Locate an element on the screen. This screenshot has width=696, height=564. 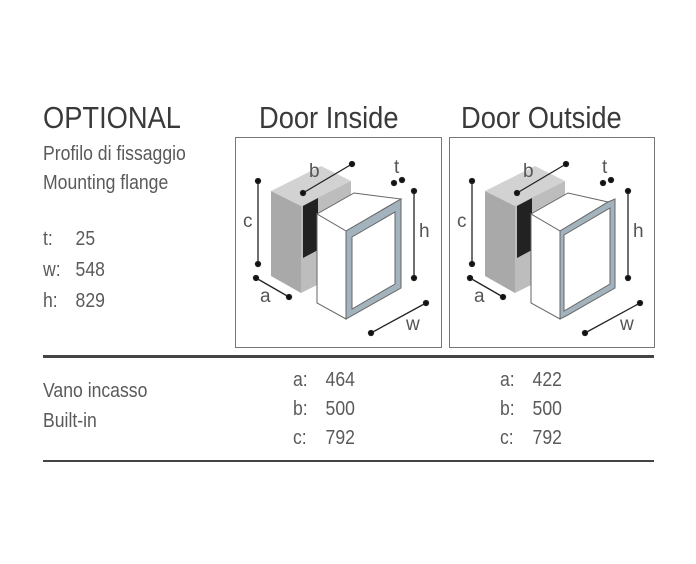
divider-top is located at coordinates (348, 356).